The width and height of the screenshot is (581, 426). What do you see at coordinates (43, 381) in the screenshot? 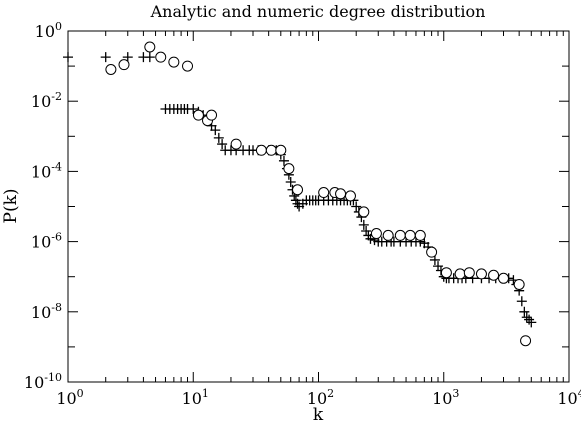
I see `y-tick-label: 10⁻¹⁰` at bounding box center [43, 381].